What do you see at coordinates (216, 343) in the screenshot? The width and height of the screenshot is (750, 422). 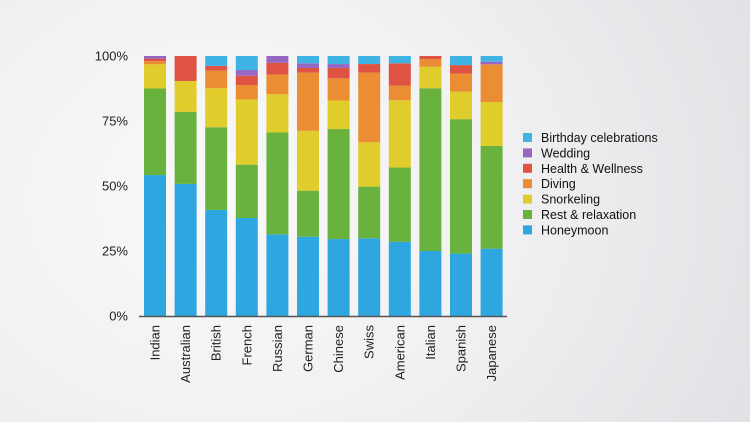 I see `x-tick-label: British` at bounding box center [216, 343].